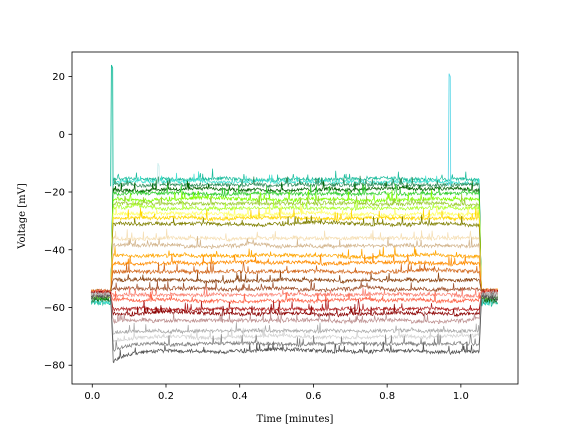  Describe the element at coordinates (54, 308) in the screenshot. I see `y-tick-label: −60` at that location.